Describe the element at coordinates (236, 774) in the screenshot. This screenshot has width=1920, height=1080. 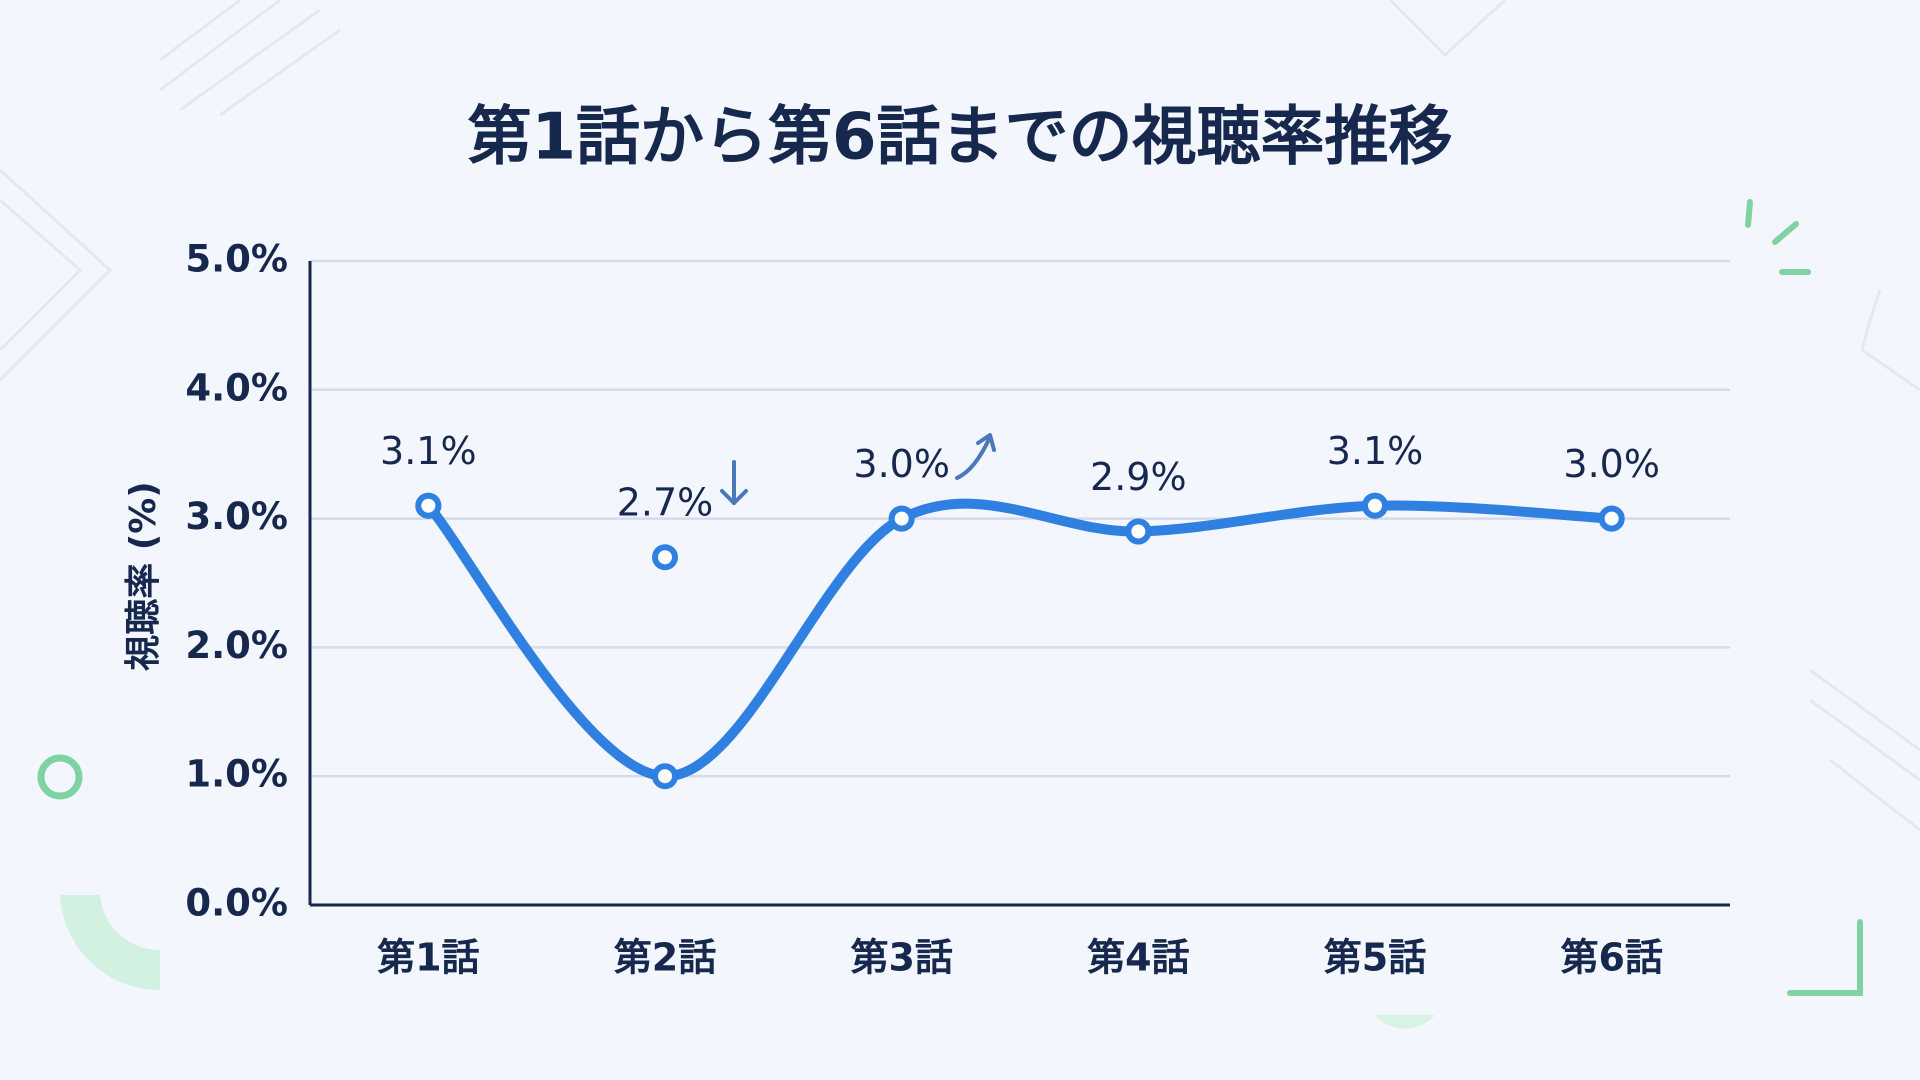
I see `y-tick-label: 1.0%` at that location.